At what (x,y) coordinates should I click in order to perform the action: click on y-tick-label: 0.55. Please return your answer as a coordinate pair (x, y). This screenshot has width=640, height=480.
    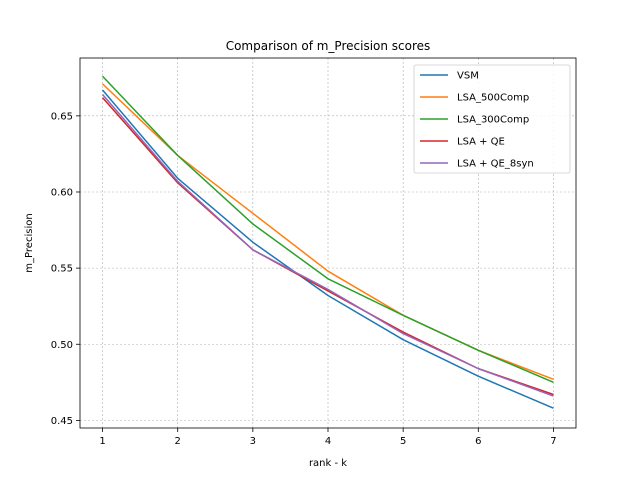
    Looking at the image, I should click on (62, 269).